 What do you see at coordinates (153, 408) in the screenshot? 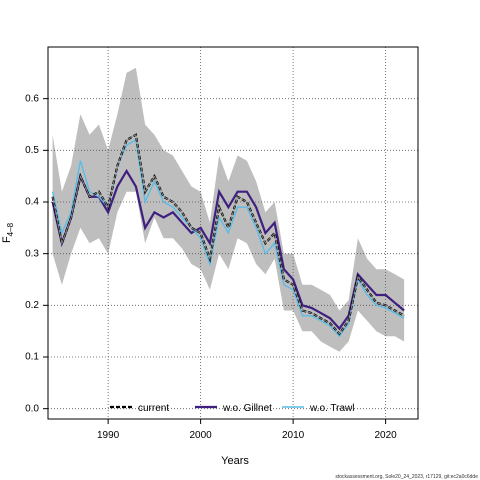
I see `legend-label-current: current` at bounding box center [153, 408].